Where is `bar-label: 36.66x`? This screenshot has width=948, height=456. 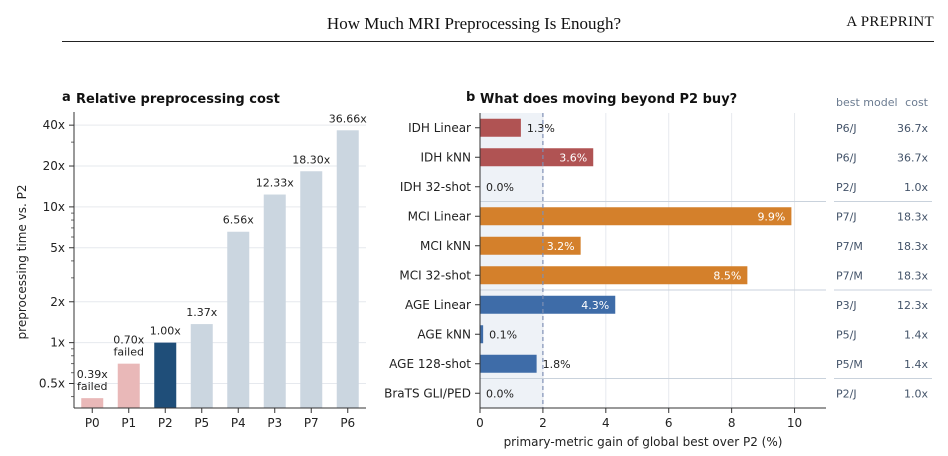 bar-label: 36.66x is located at coordinates (348, 118).